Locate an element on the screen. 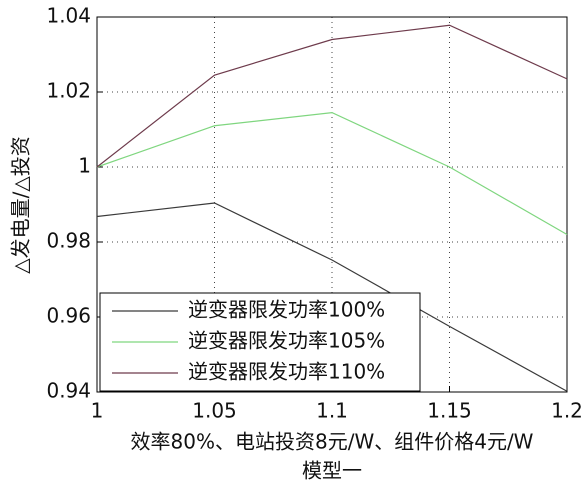 The height and width of the screenshot is (493, 584). legend-label: 逆变器限发功率100% is located at coordinates (286, 310).